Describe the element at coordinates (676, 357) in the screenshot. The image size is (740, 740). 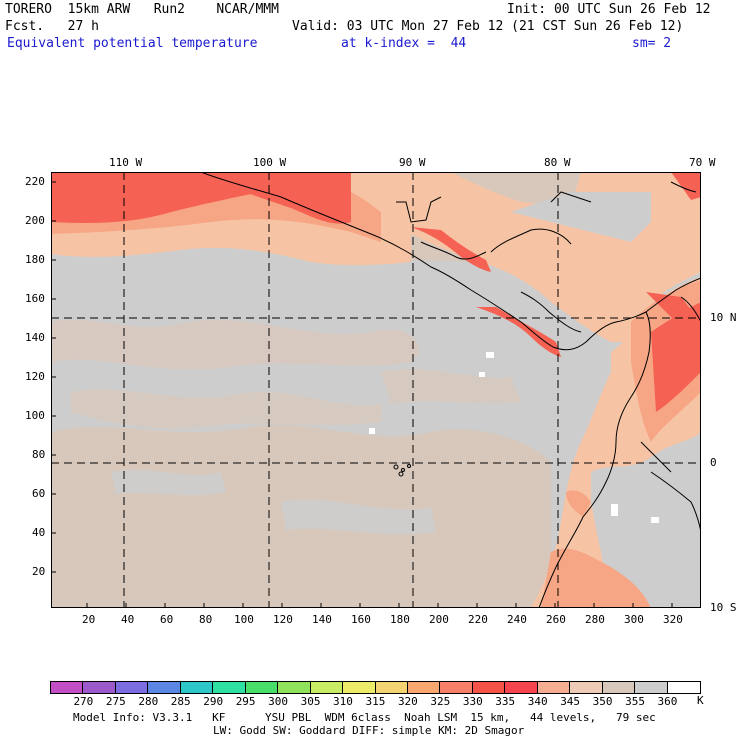
I see `field-330-335-colombia` at that location.